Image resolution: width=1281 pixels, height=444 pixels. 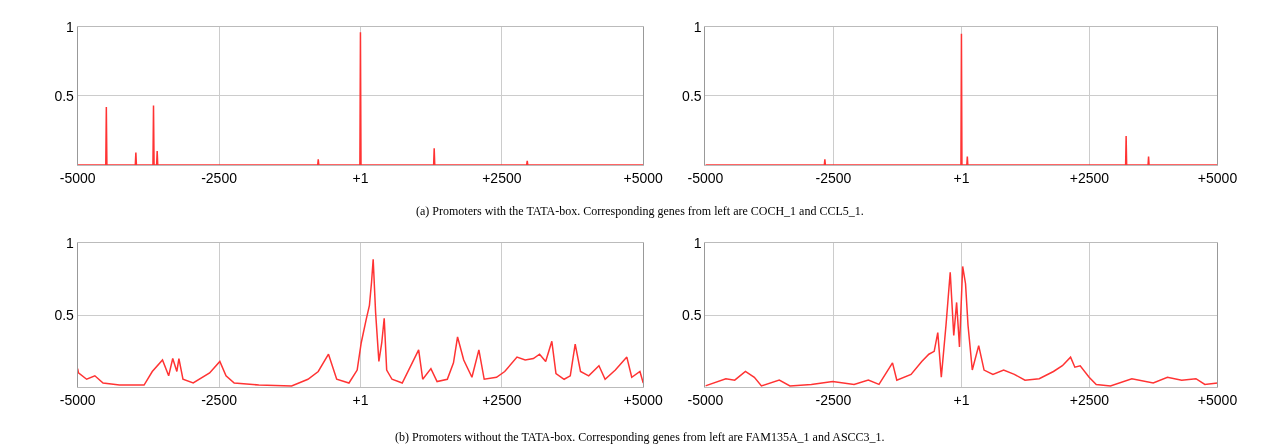 What do you see at coordinates (640, 211) in the screenshot?
I see `text: (a) Promoters with the TATA-box. Corresponding genes from left are COCH_1 and CCL5_1.` at bounding box center [640, 211].